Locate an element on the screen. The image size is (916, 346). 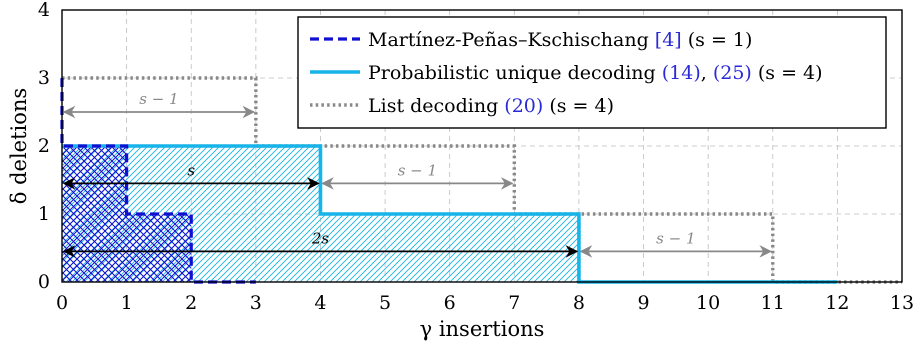
x-tick-label-13: 13 is located at coordinates (902, 303).